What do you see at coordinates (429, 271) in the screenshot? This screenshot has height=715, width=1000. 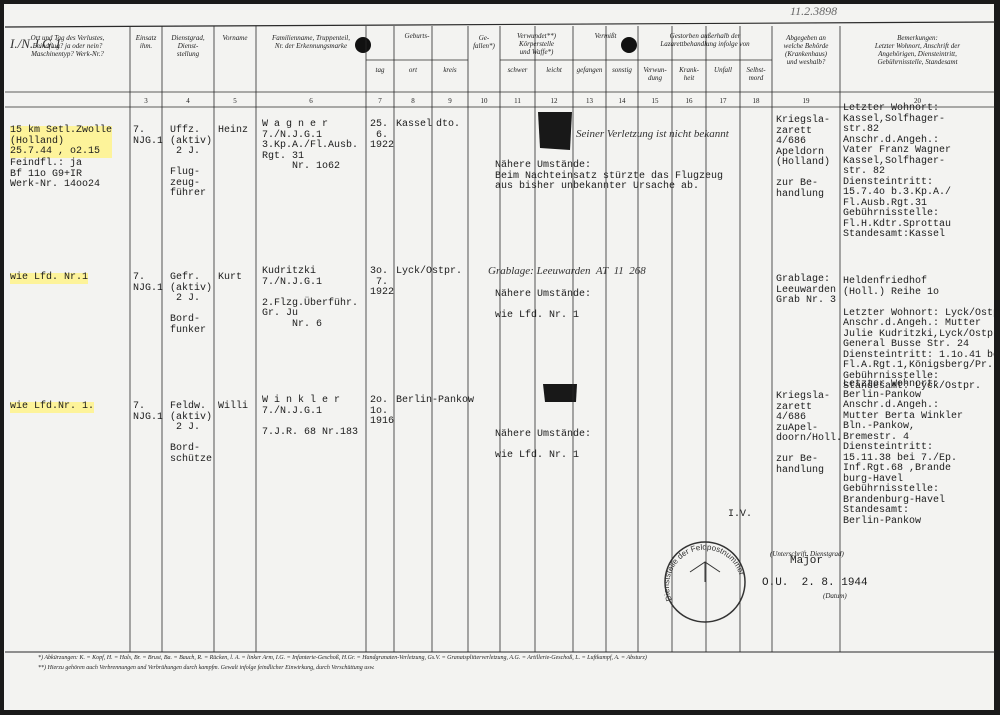 I see `cell-birth-place: Lyck/Ostpr.` at bounding box center [429, 271].